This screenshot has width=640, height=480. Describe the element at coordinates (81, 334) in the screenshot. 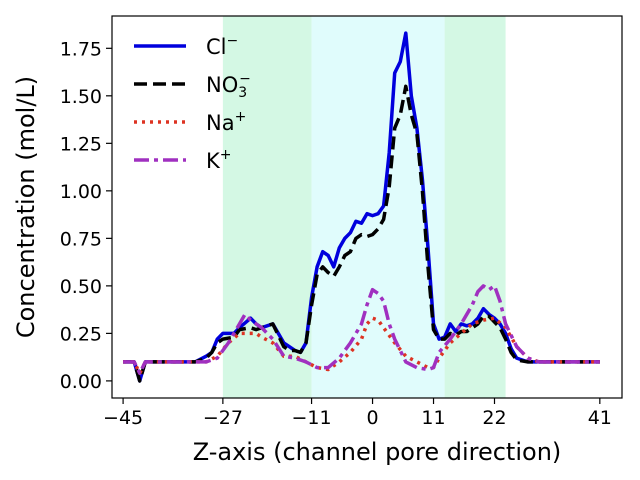

I see `y-tick-label: 0.25` at that location.